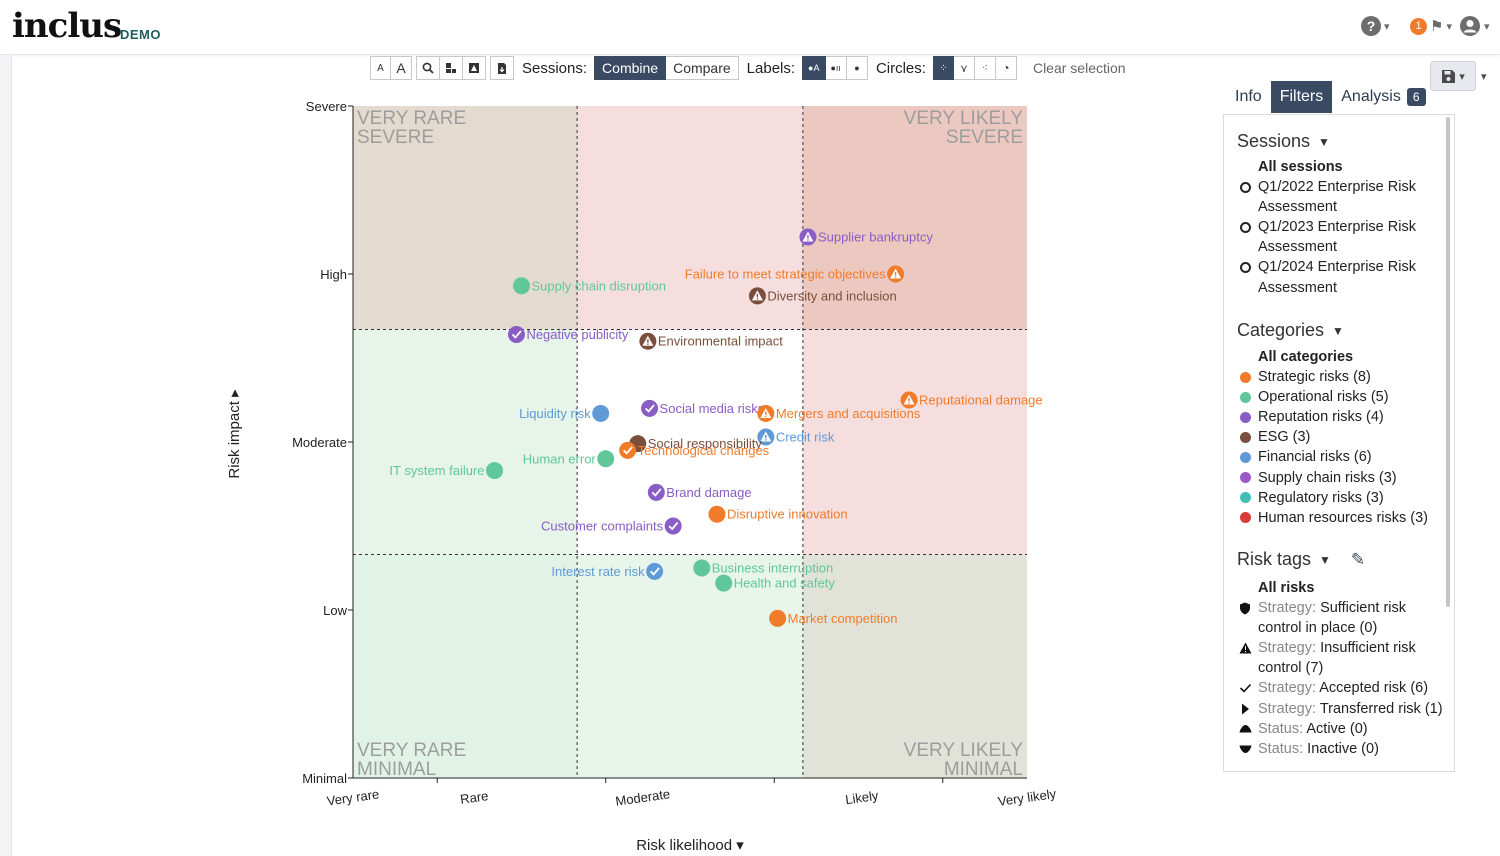  I want to click on more-options-button: ▾, so click(1484, 76).